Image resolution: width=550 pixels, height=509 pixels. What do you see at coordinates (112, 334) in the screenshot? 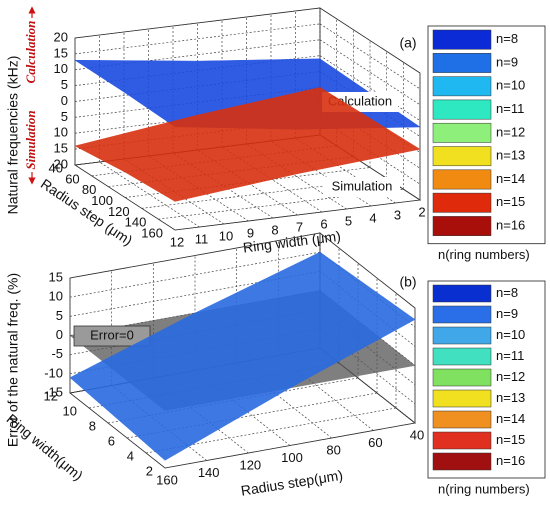
I see `annotation: Error=0` at bounding box center [112, 334].